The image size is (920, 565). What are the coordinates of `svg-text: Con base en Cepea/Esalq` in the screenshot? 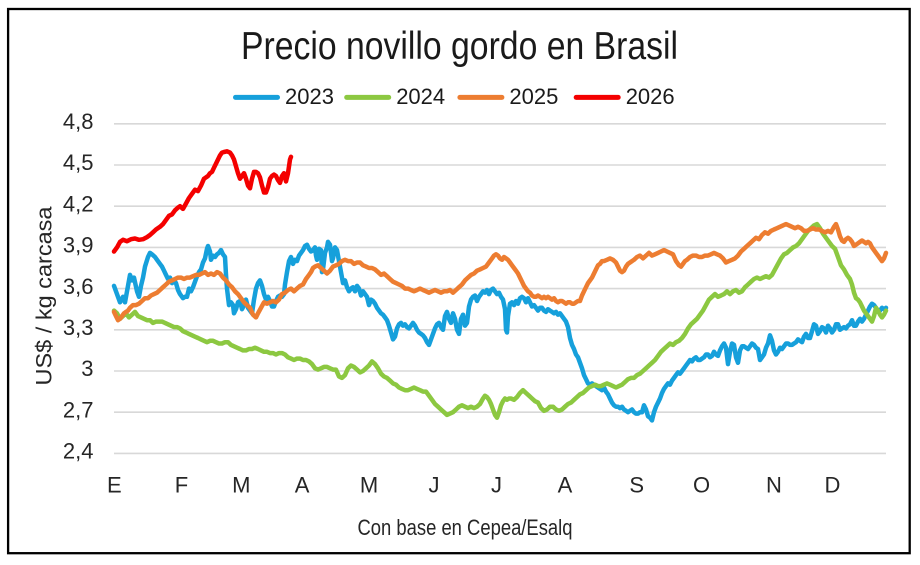 It's located at (465, 527).